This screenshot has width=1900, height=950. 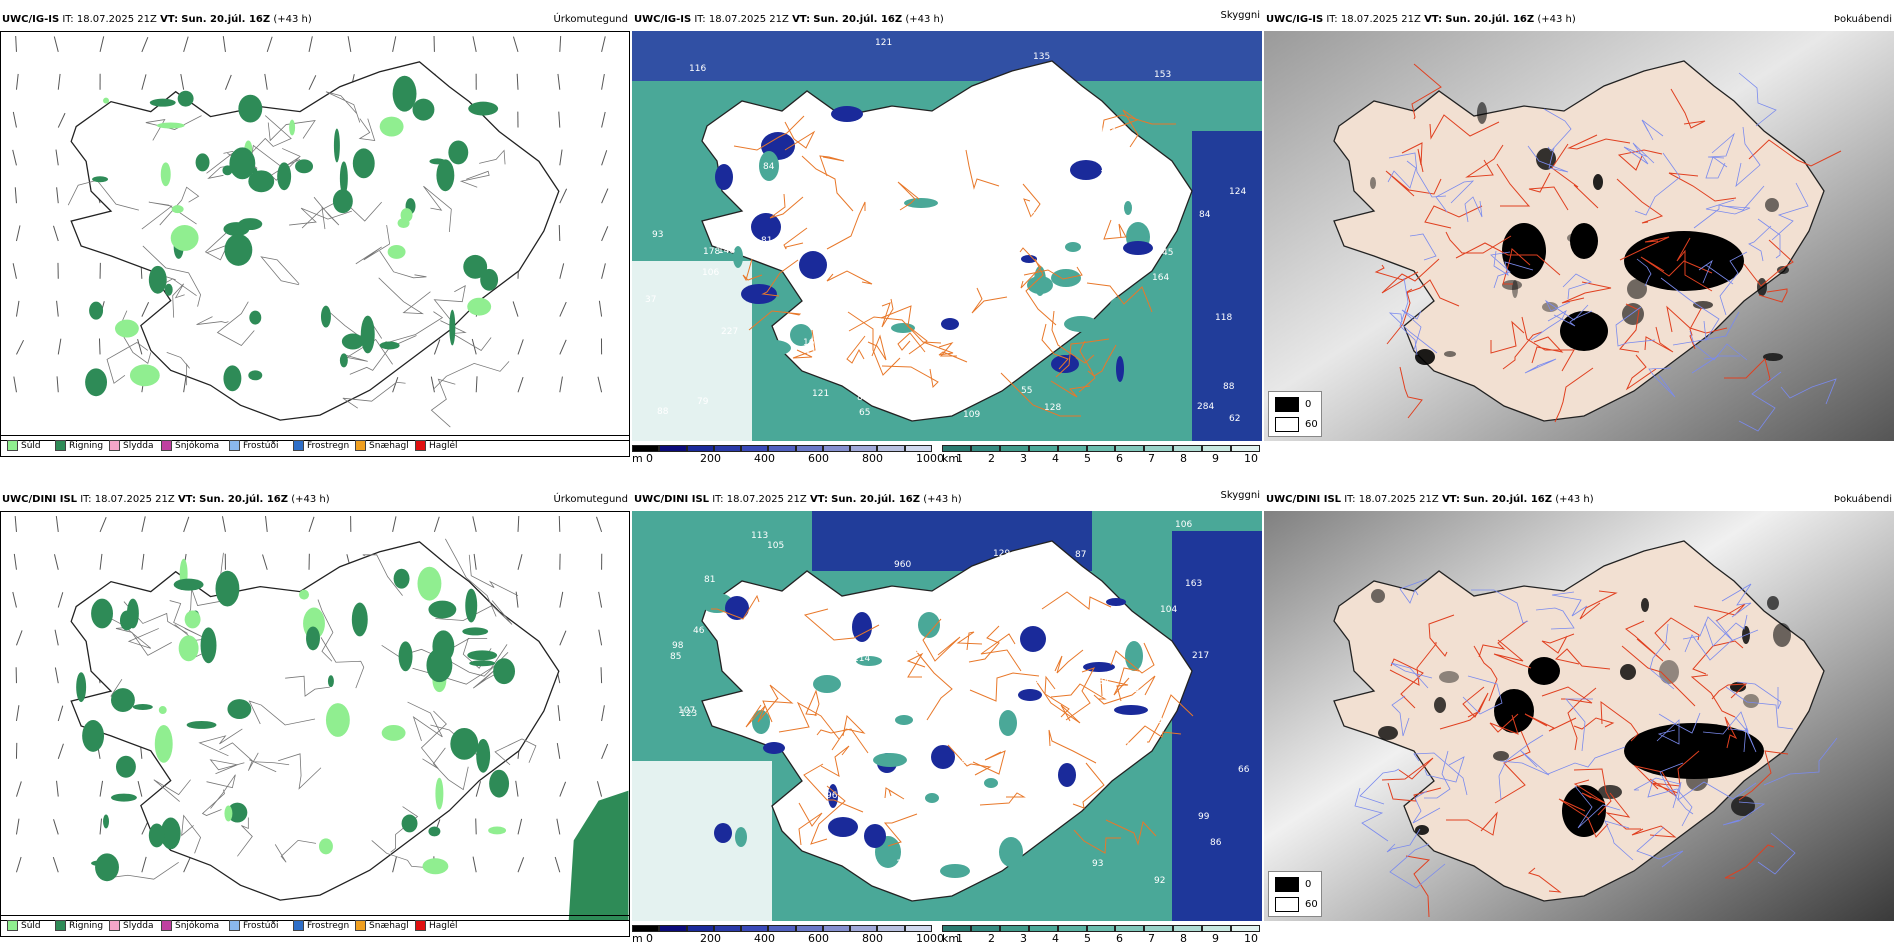 I want to click on visibility-value-label: 121, so click(x=820, y=394).